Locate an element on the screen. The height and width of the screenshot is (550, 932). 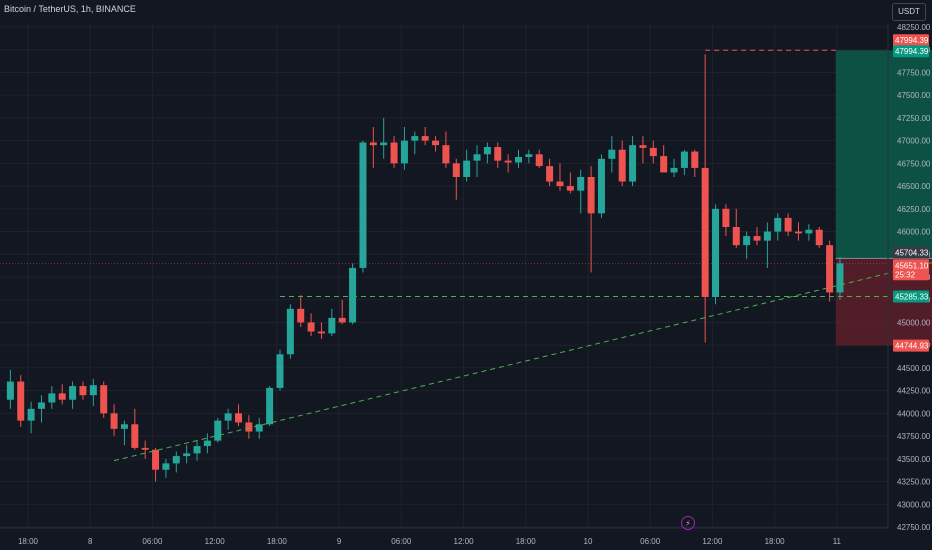
current-price-bg is located at coordinates (911, 270).